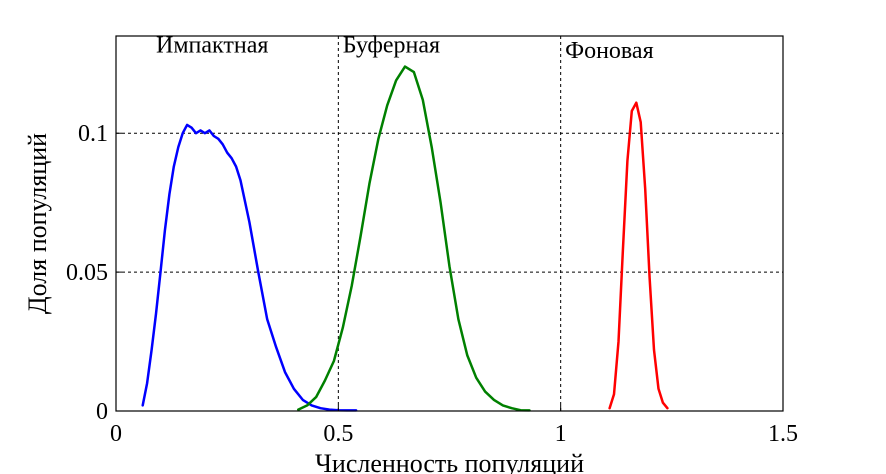  What do you see at coordinates (116, 434) in the screenshot?
I see `x-tick-label: 0` at bounding box center [116, 434].